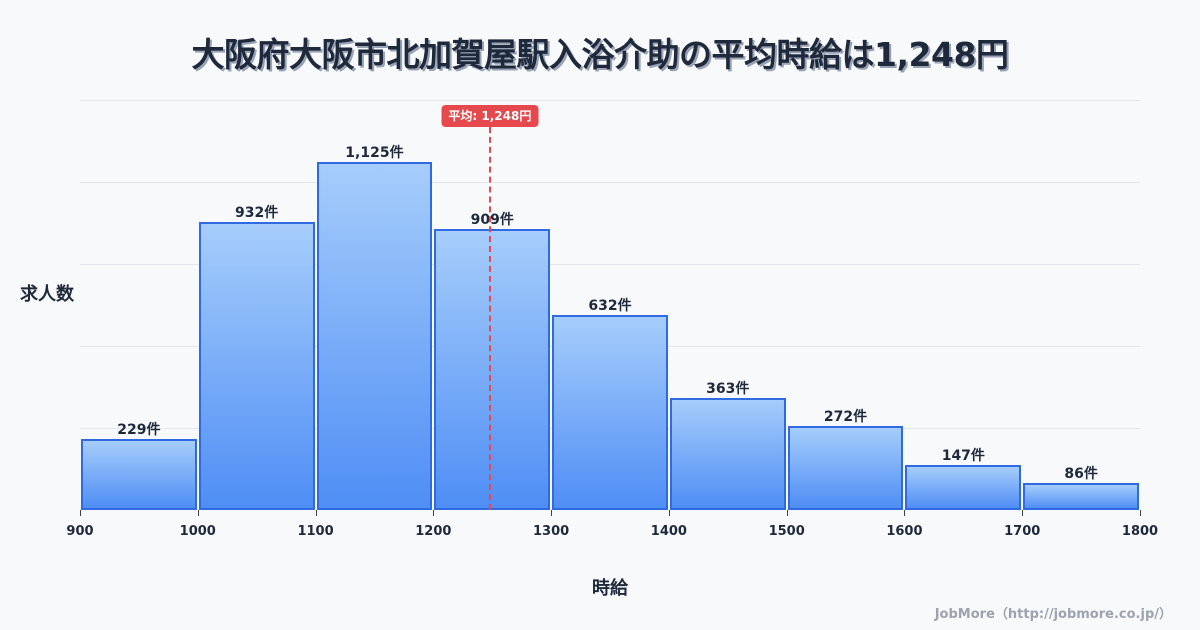 The height and width of the screenshot is (630, 1200). What do you see at coordinates (374, 153) in the screenshot?
I see `bar-value-label: 1,125件` at bounding box center [374, 153].